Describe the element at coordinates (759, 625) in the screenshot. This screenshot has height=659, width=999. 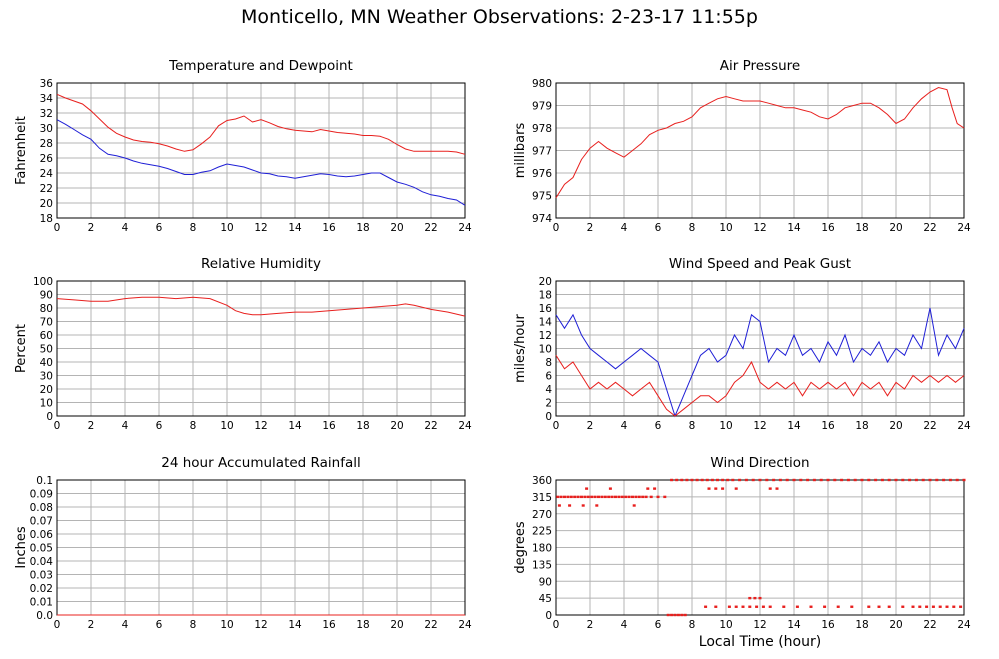
I see `direction-x-tick-label: 12` at that location.